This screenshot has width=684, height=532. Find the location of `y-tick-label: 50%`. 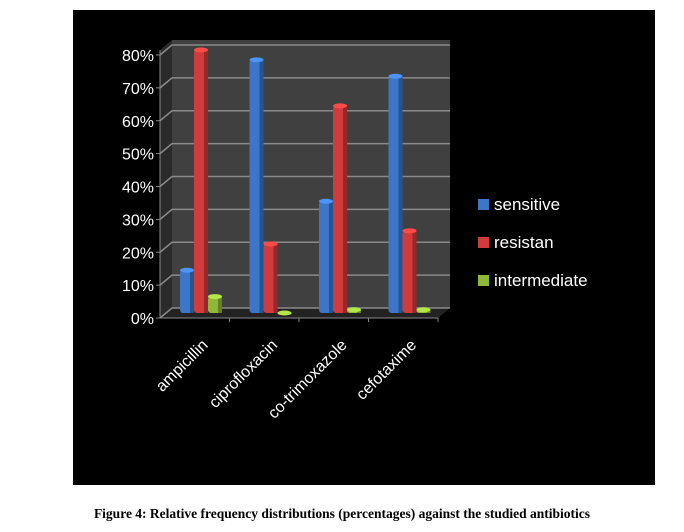

y-tick-label: 50% is located at coordinates (138, 155).